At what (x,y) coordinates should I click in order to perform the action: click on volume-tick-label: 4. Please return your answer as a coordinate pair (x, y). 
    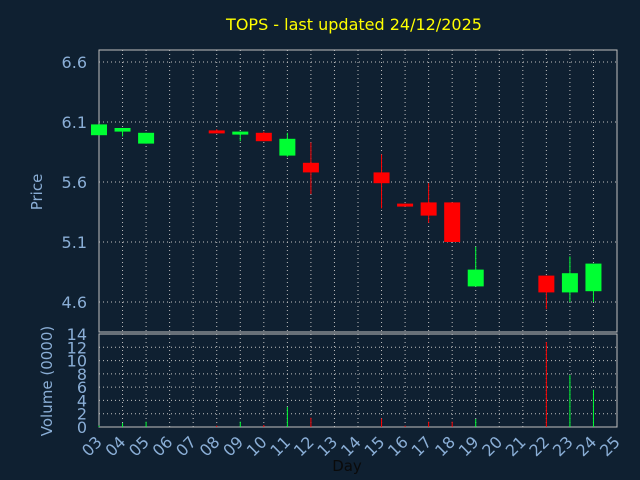
    Looking at the image, I should click on (82, 400).